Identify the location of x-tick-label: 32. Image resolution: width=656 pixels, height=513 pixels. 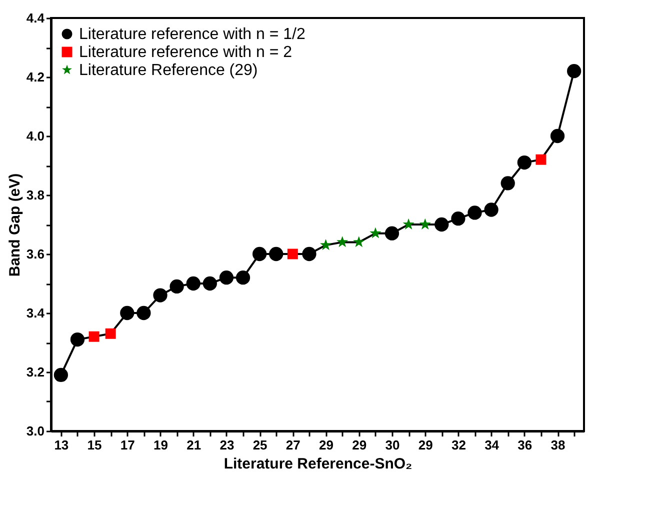
(458, 445).